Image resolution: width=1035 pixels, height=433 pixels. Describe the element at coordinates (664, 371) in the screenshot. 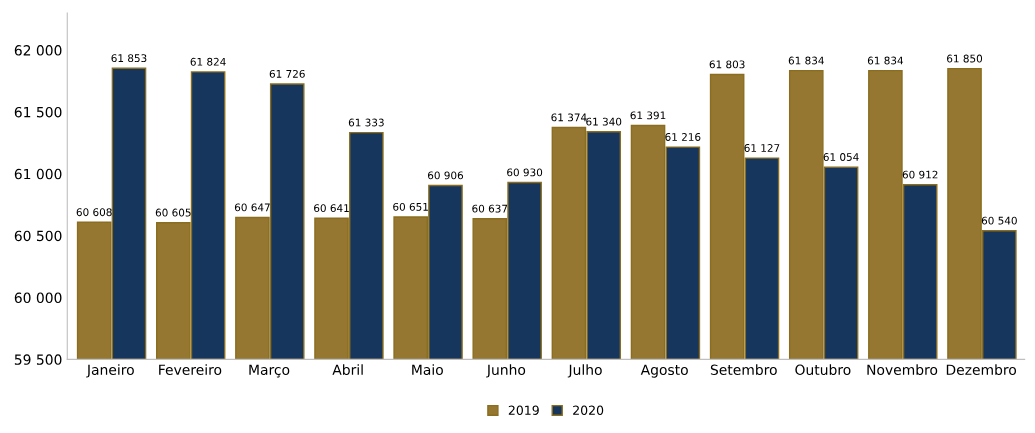

I see `x-tick-label: Agosto` at that location.